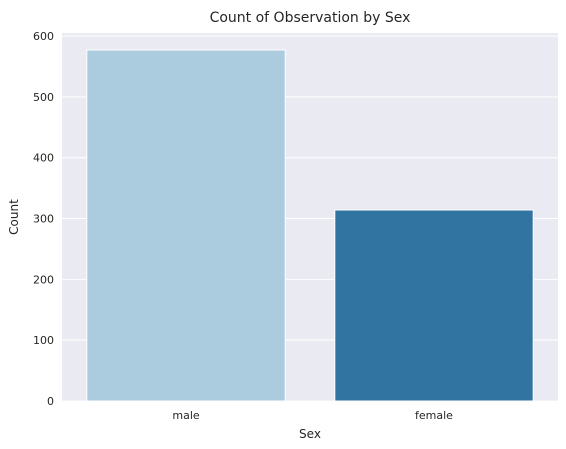 This screenshot has width=566, height=449. Describe the element at coordinates (14, 217) in the screenshot. I see `y-axis-label: Count` at that location.